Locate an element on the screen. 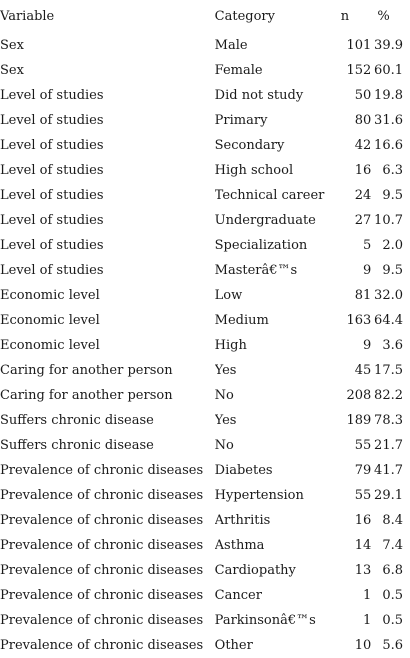  column-header-n: n is located at coordinates (345, 16).